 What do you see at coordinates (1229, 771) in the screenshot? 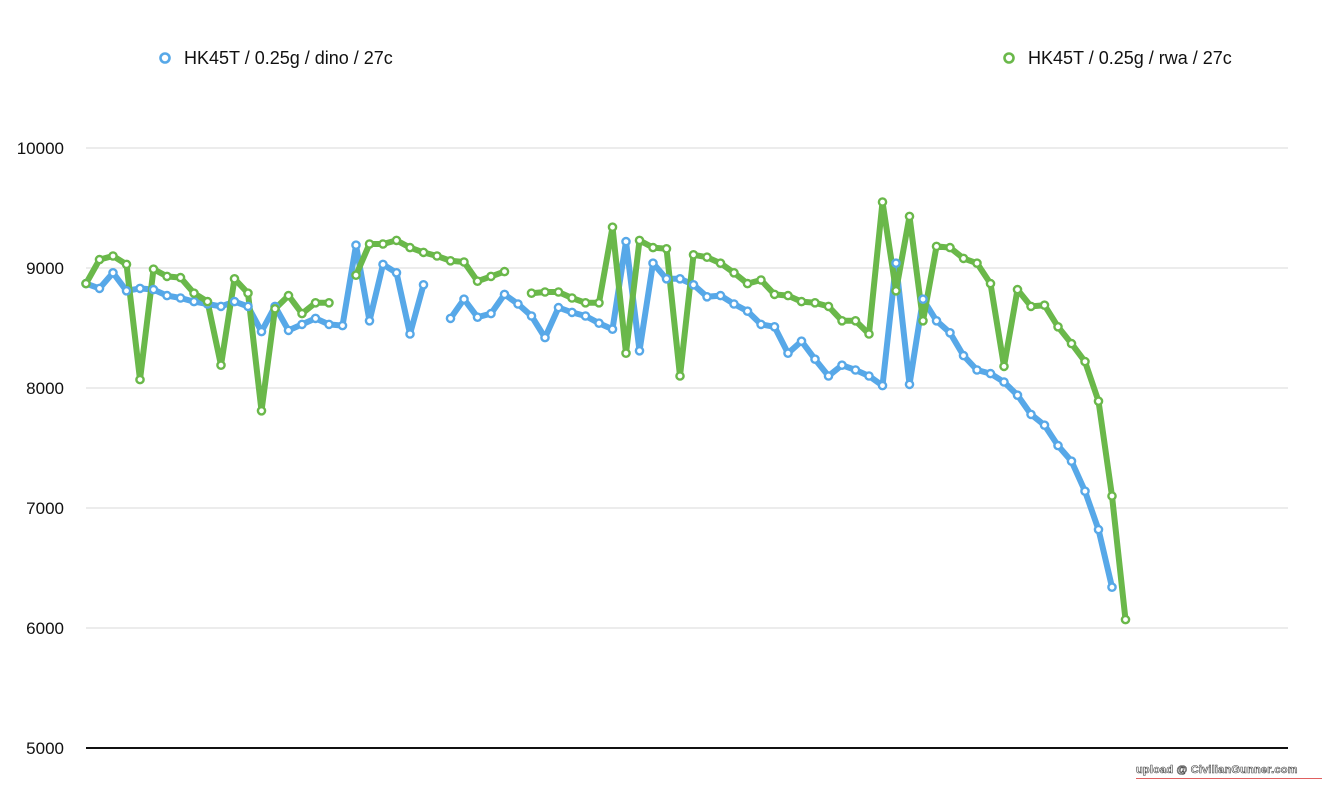
I see `watermark: upload @ CivilianGunner.com` at bounding box center [1229, 771].